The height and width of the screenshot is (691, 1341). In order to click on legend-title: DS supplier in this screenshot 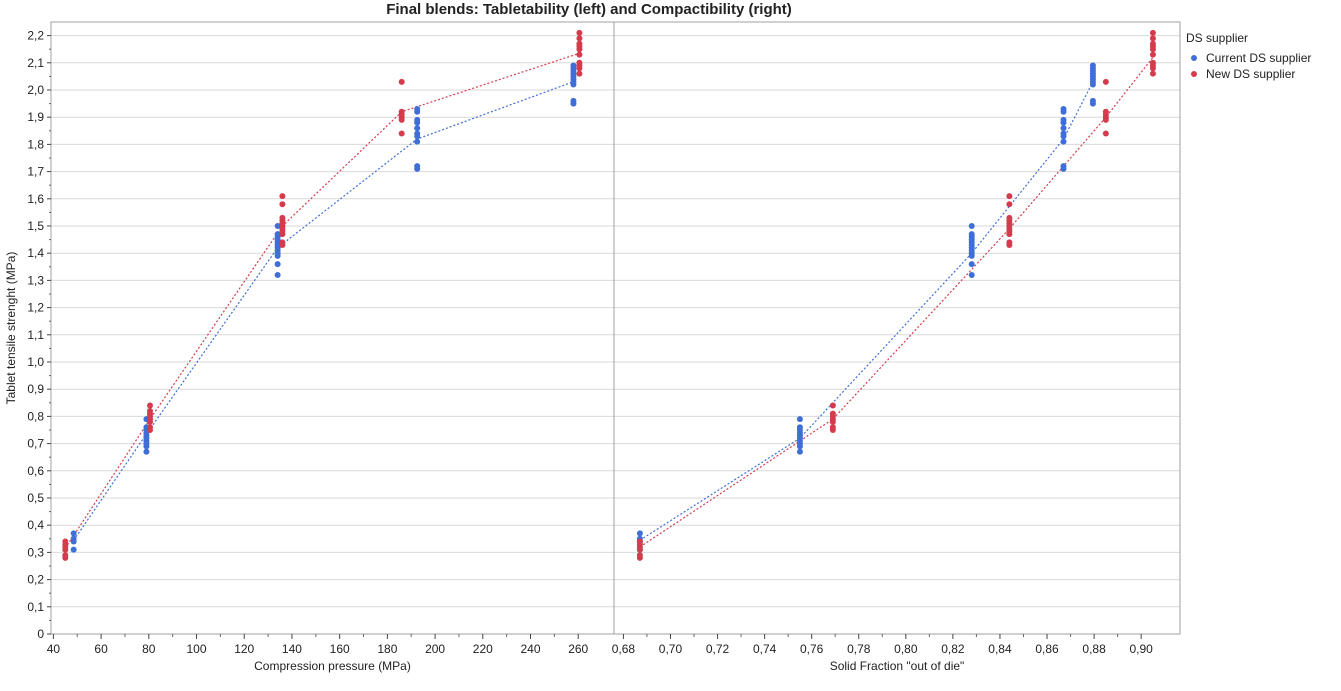, I will do `click(1217, 38)`.